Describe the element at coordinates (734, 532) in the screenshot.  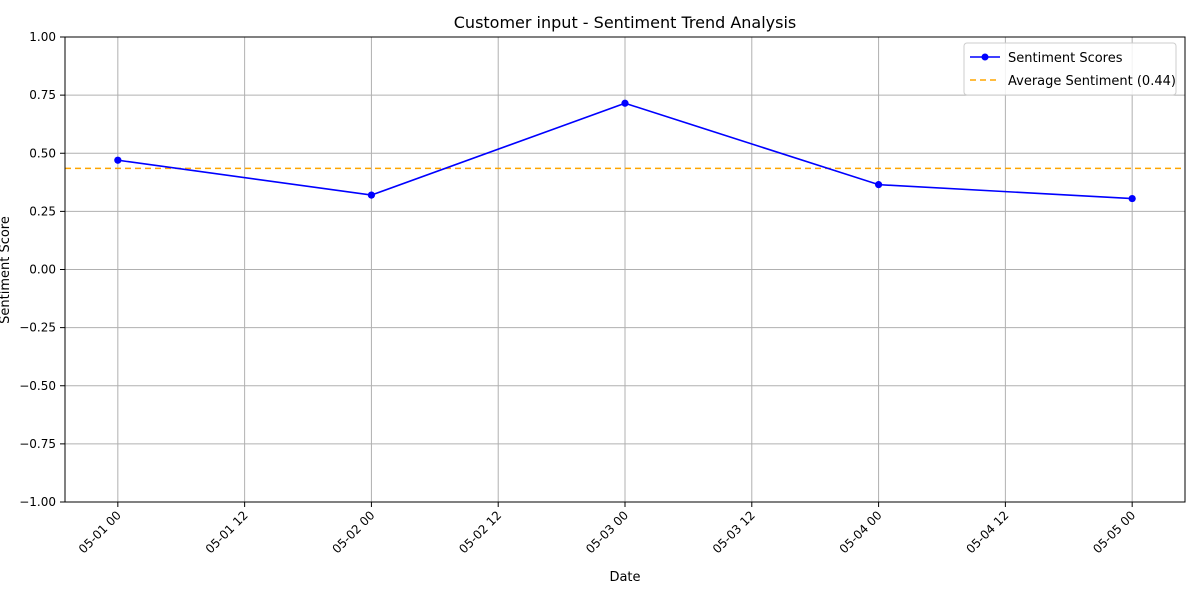
I see `x-tick-label: 05-03 12` at that location.